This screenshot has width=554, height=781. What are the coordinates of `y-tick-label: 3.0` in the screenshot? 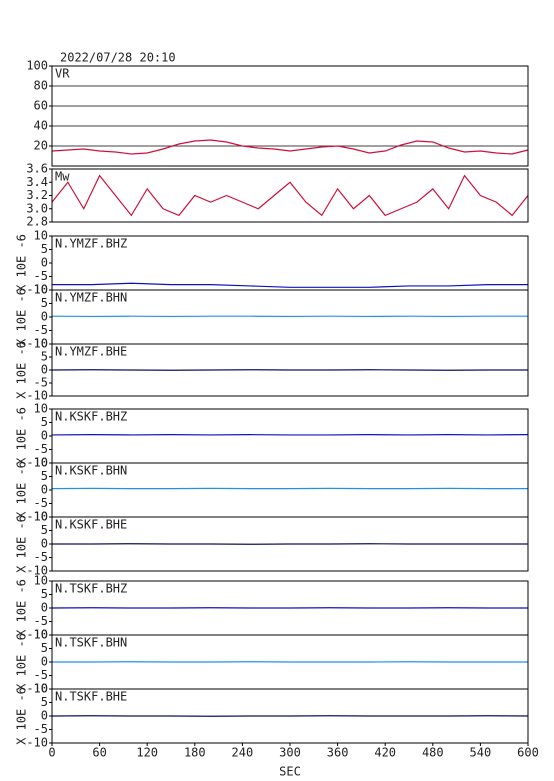 It's located at (37, 208).